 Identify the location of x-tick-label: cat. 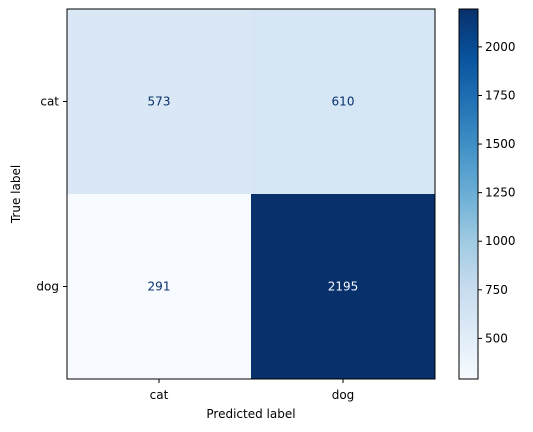
(159, 395).